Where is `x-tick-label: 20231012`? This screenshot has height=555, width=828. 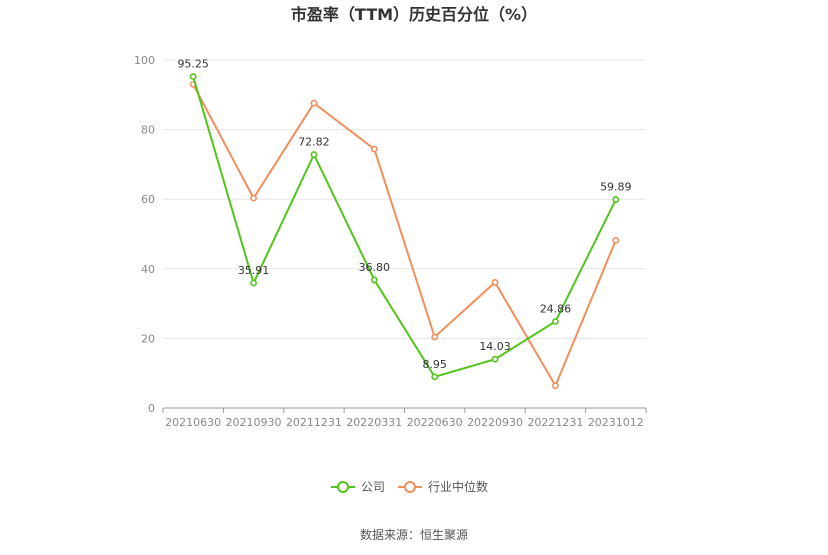 x-tick-label: 20231012 is located at coordinates (616, 422).